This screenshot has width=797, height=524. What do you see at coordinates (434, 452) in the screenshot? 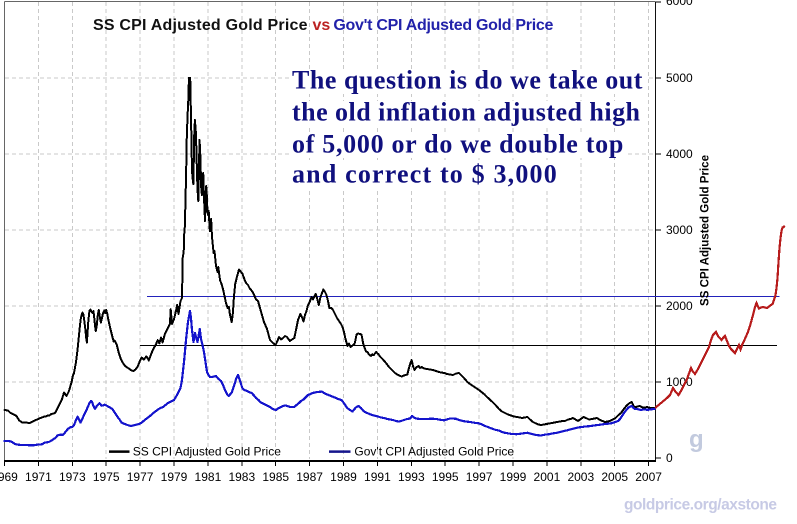
I see `svg-text: Gov't CPI Adjusted Gold Price` at bounding box center [434, 452].